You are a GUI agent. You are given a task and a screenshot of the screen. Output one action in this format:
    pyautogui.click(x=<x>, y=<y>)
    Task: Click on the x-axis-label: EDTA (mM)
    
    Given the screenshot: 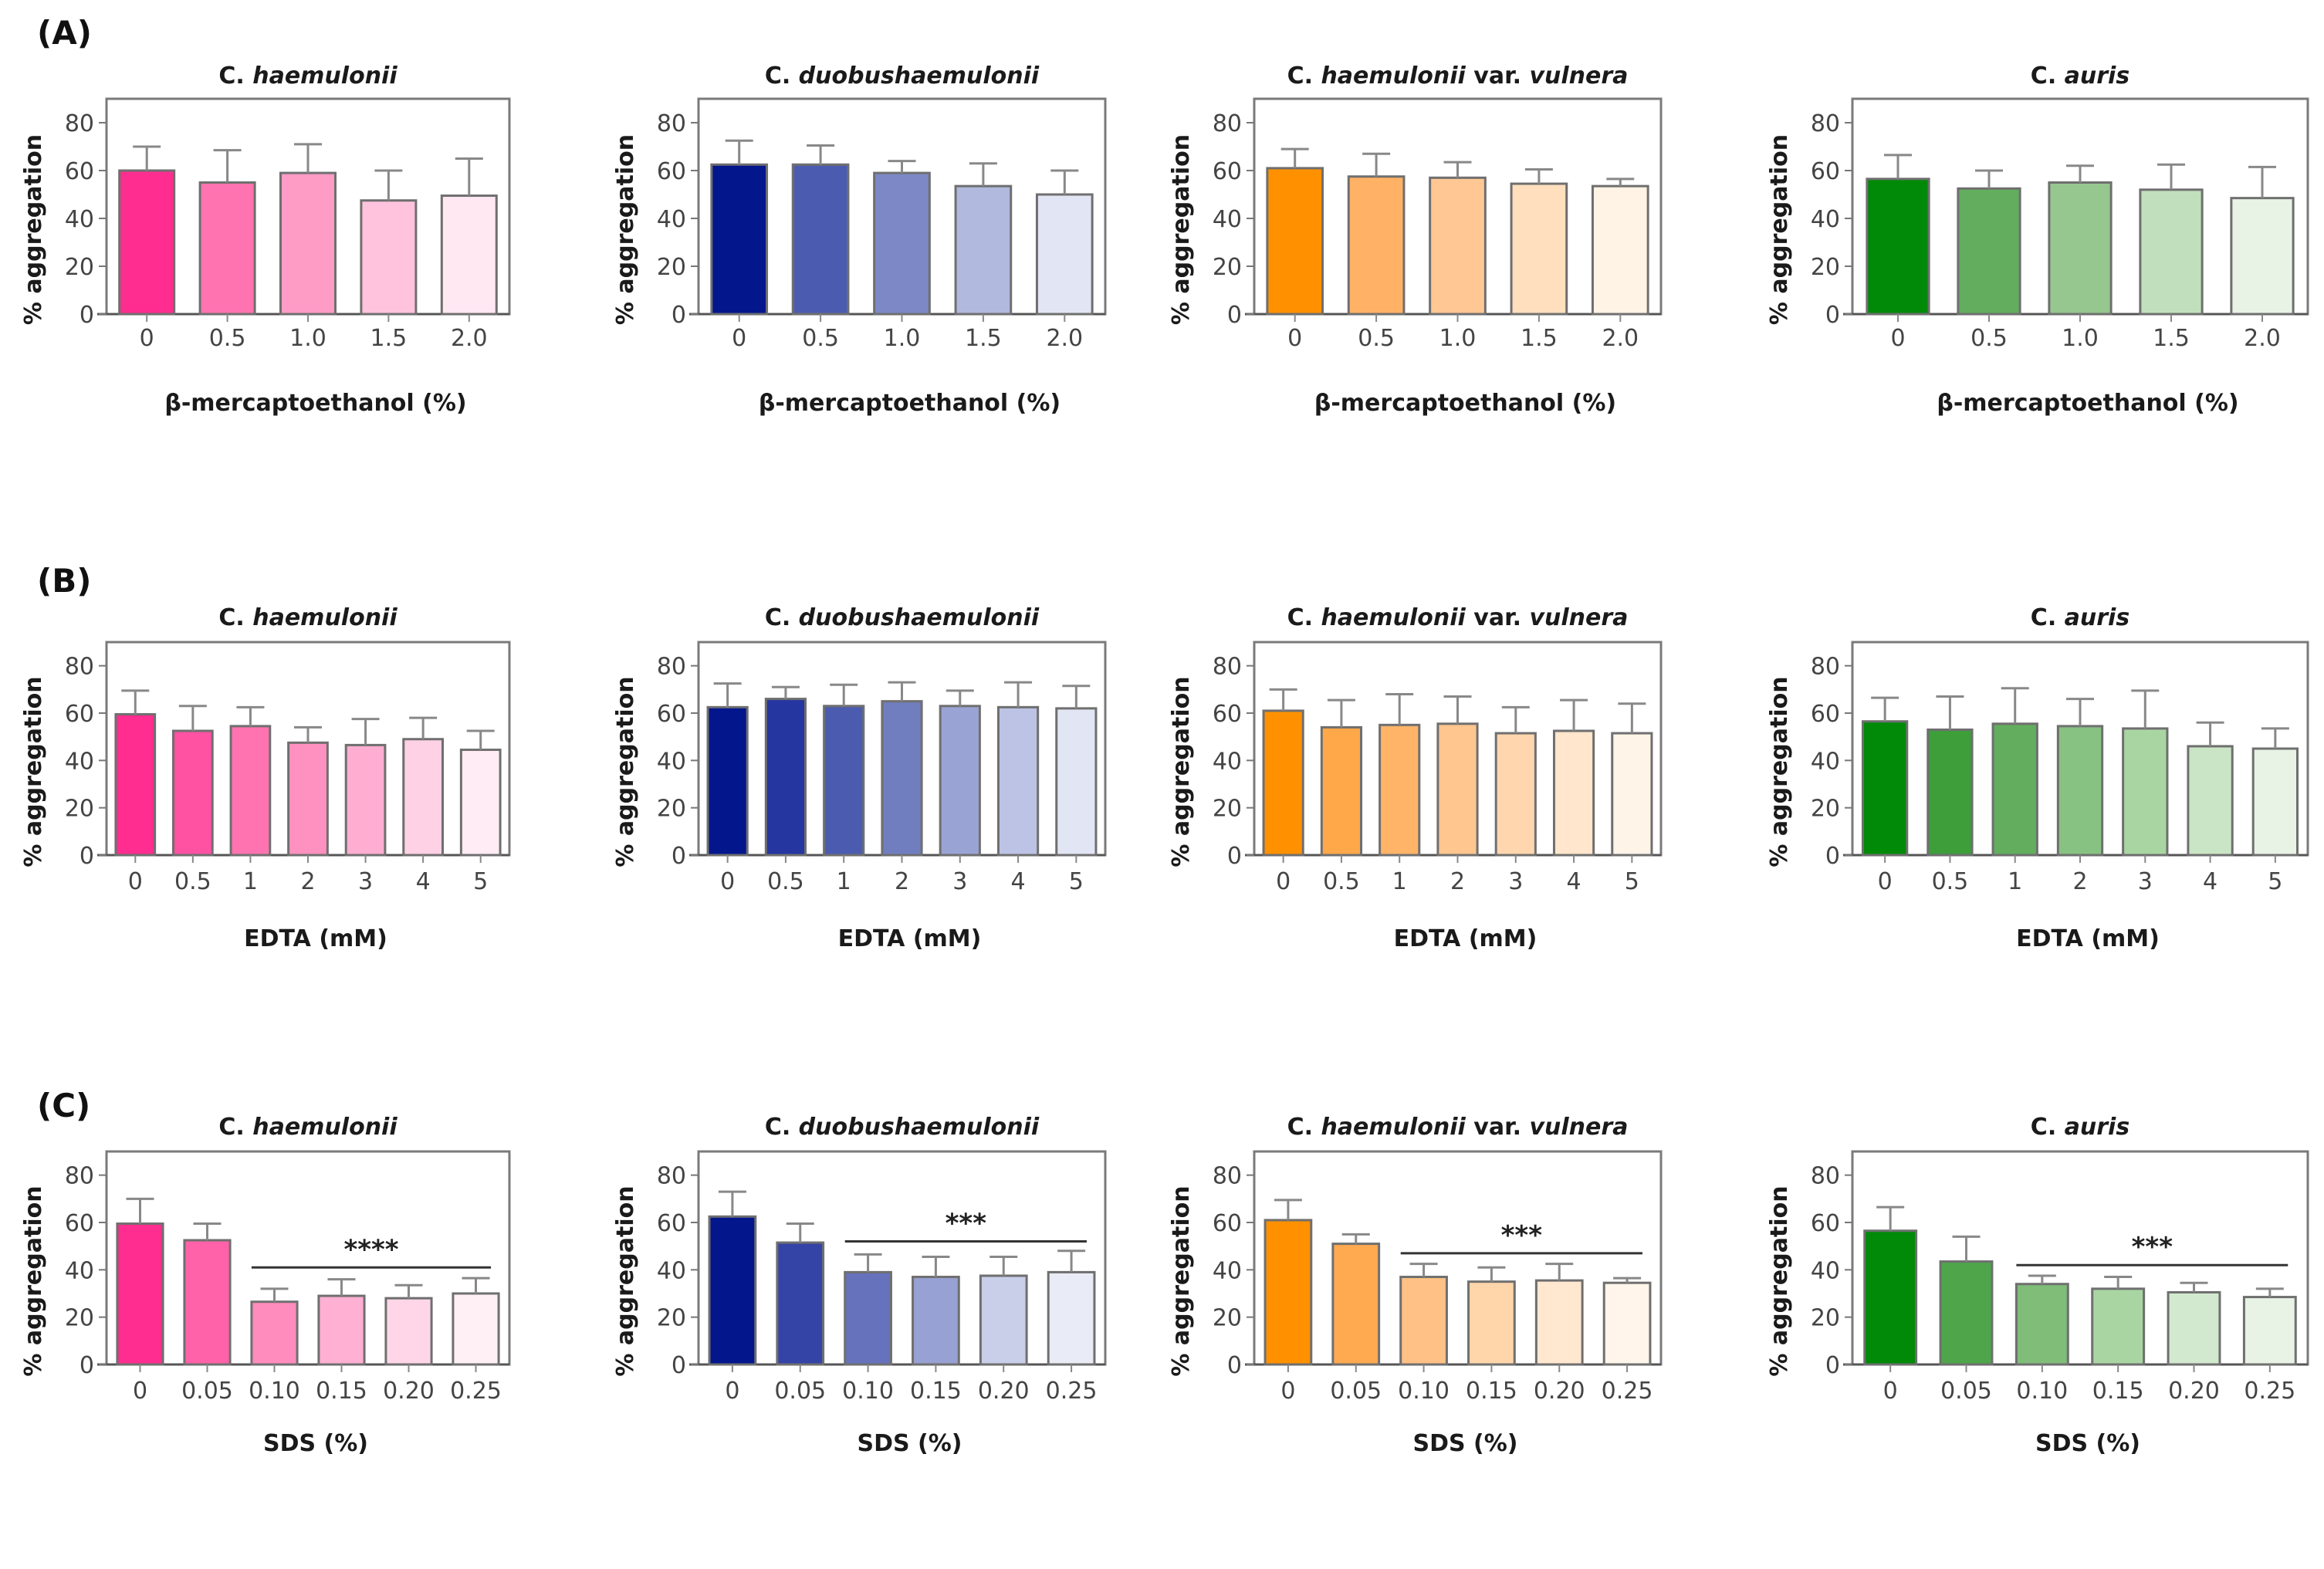 What is the action you would take?
    pyautogui.click(x=1465, y=939)
    